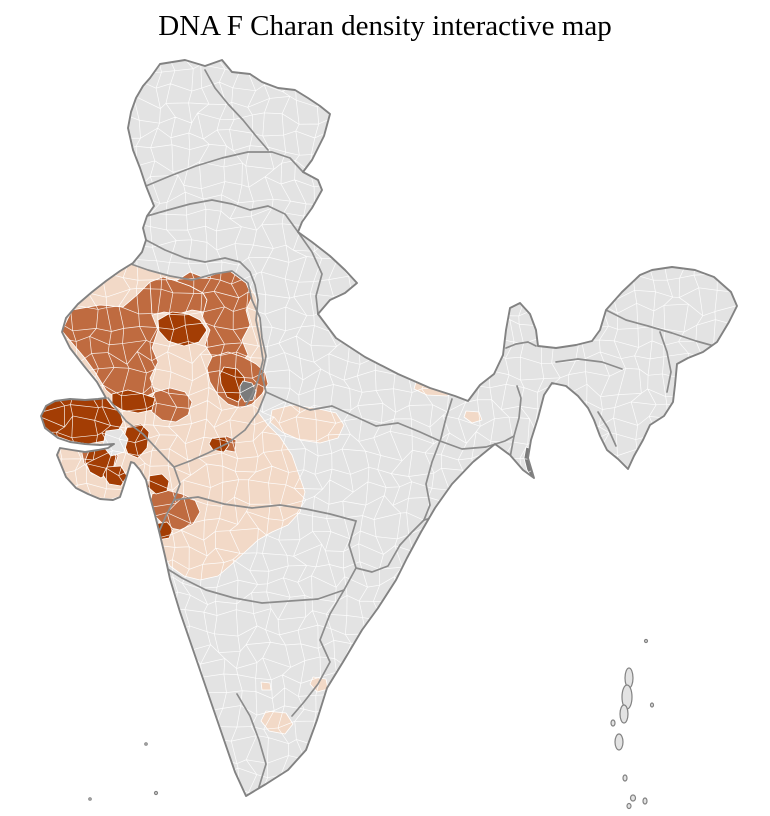  I want to click on district-region-tiny-low-patch, so click(266, 686).